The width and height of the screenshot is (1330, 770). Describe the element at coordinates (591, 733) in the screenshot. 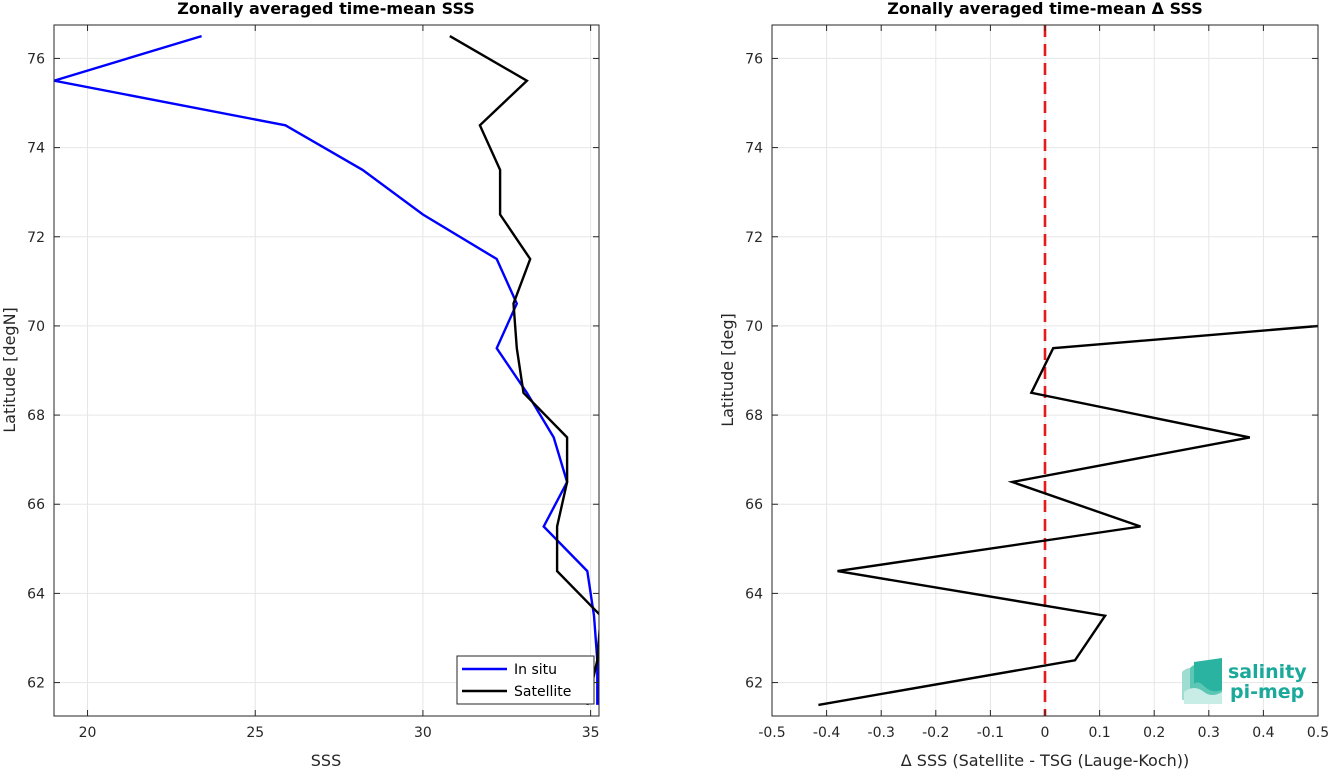

I see `left-x-tick-label: 35` at that location.